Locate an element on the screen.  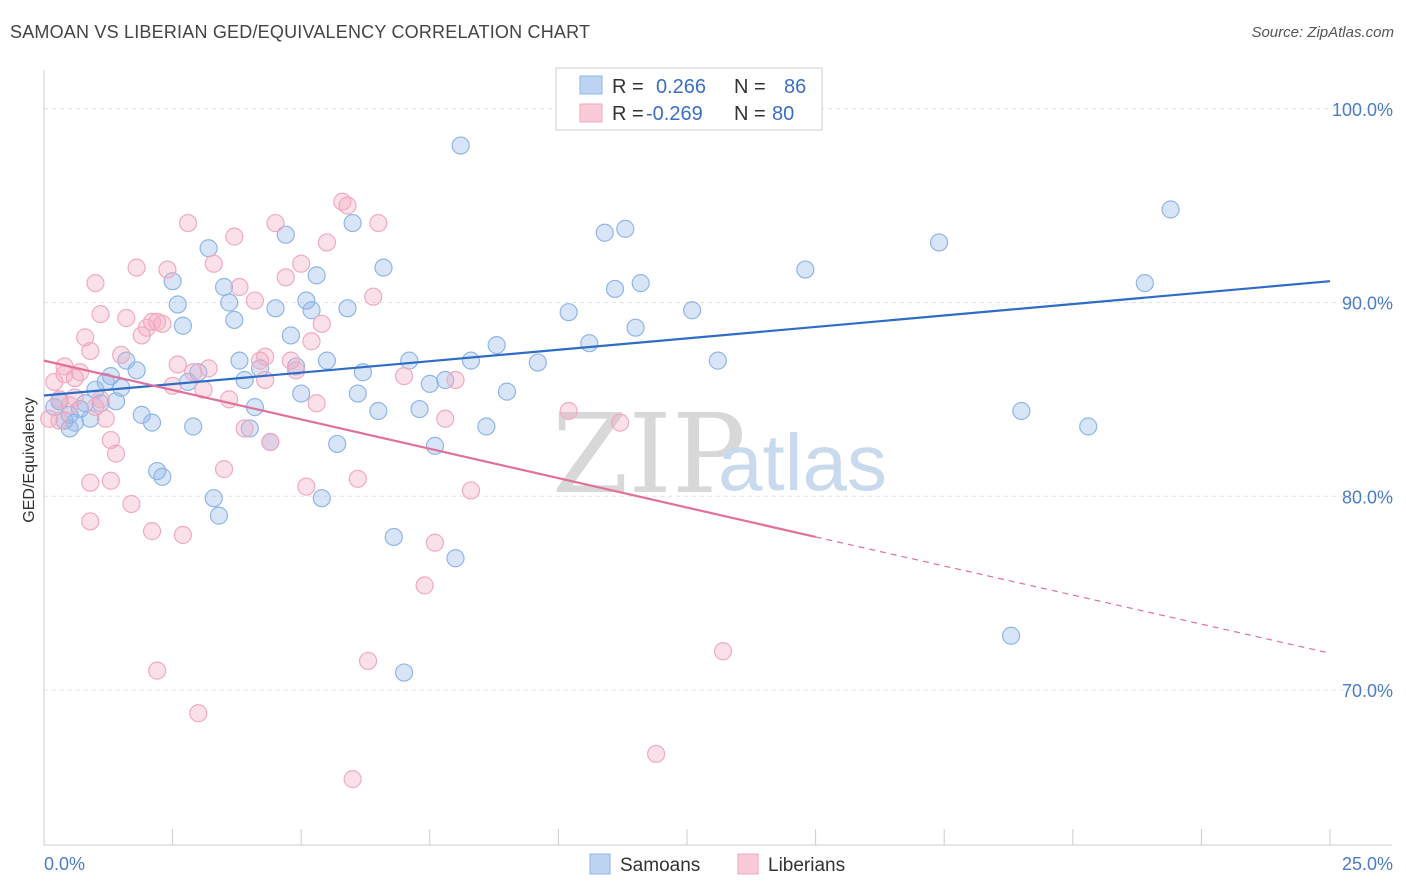
x-tick-labels: 0.0% 25.0% is located at coordinates (718, 864).